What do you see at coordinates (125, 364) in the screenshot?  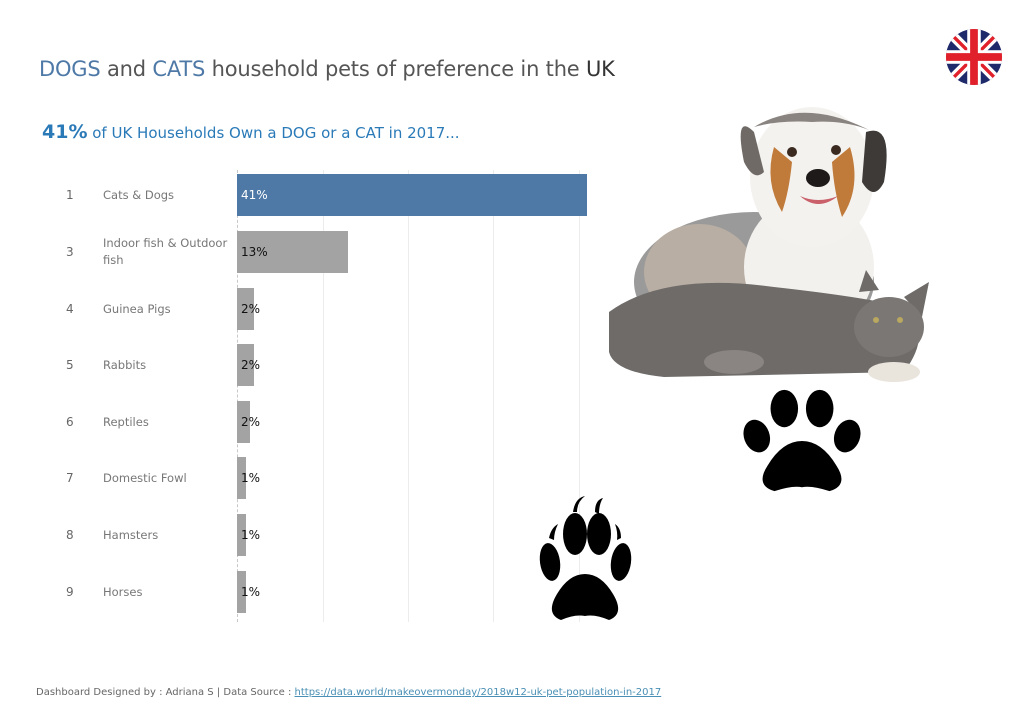 I see `category-label: Rabbits` at bounding box center [125, 364].